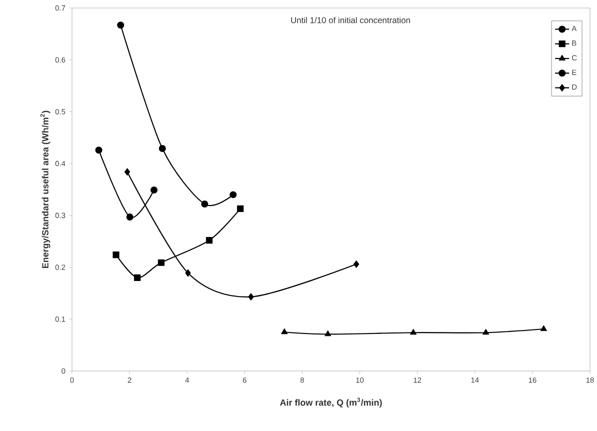 The width and height of the screenshot is (597, 431). What do you see at coordinates (331, 403) in the screenshot?
I see `x-axis-title: Air flow rate, Q (m$^{3}$/min)` at bounding box center [331, 403].